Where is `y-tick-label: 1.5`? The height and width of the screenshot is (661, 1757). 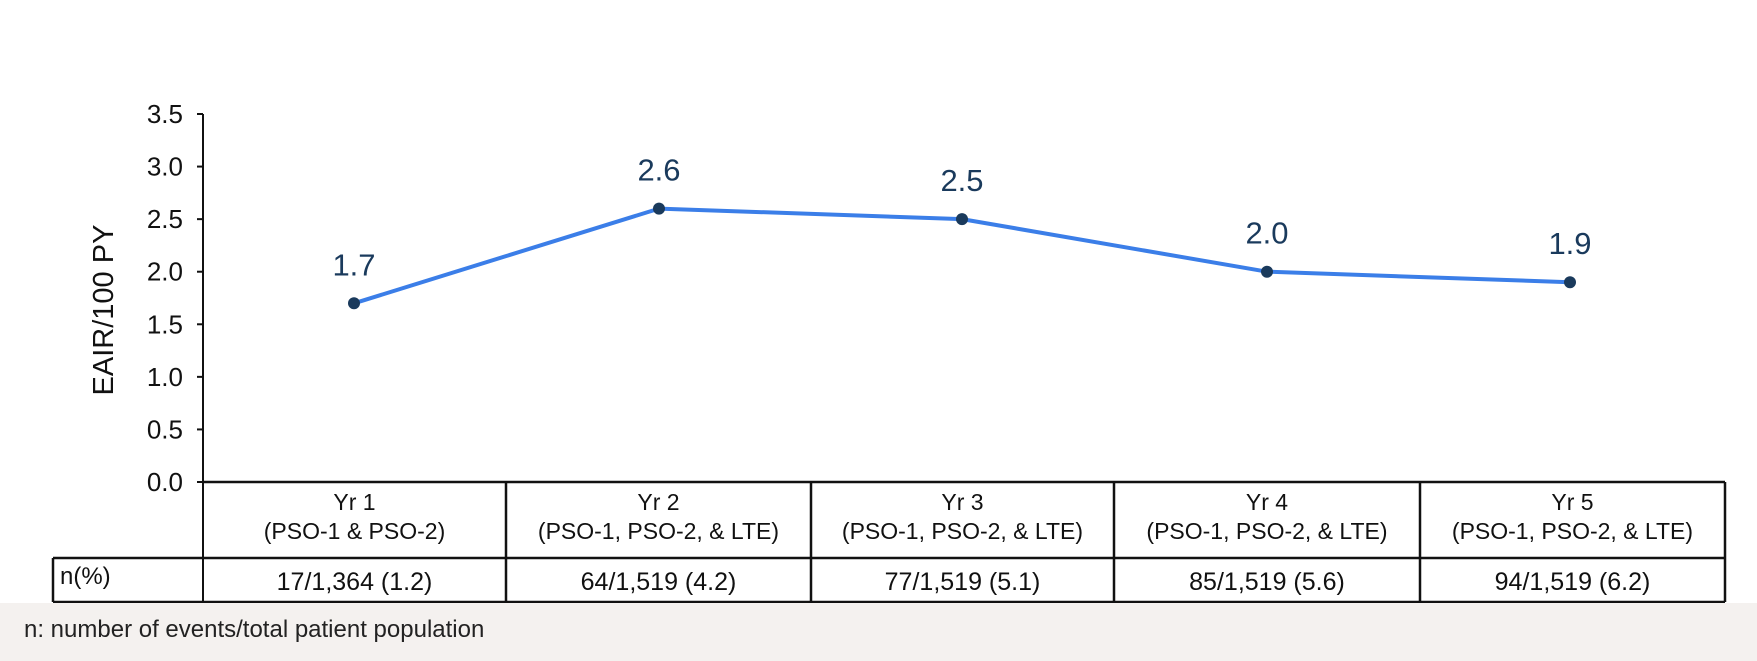
y-tick-label: 1.5 is located at coordinates (165, 324).